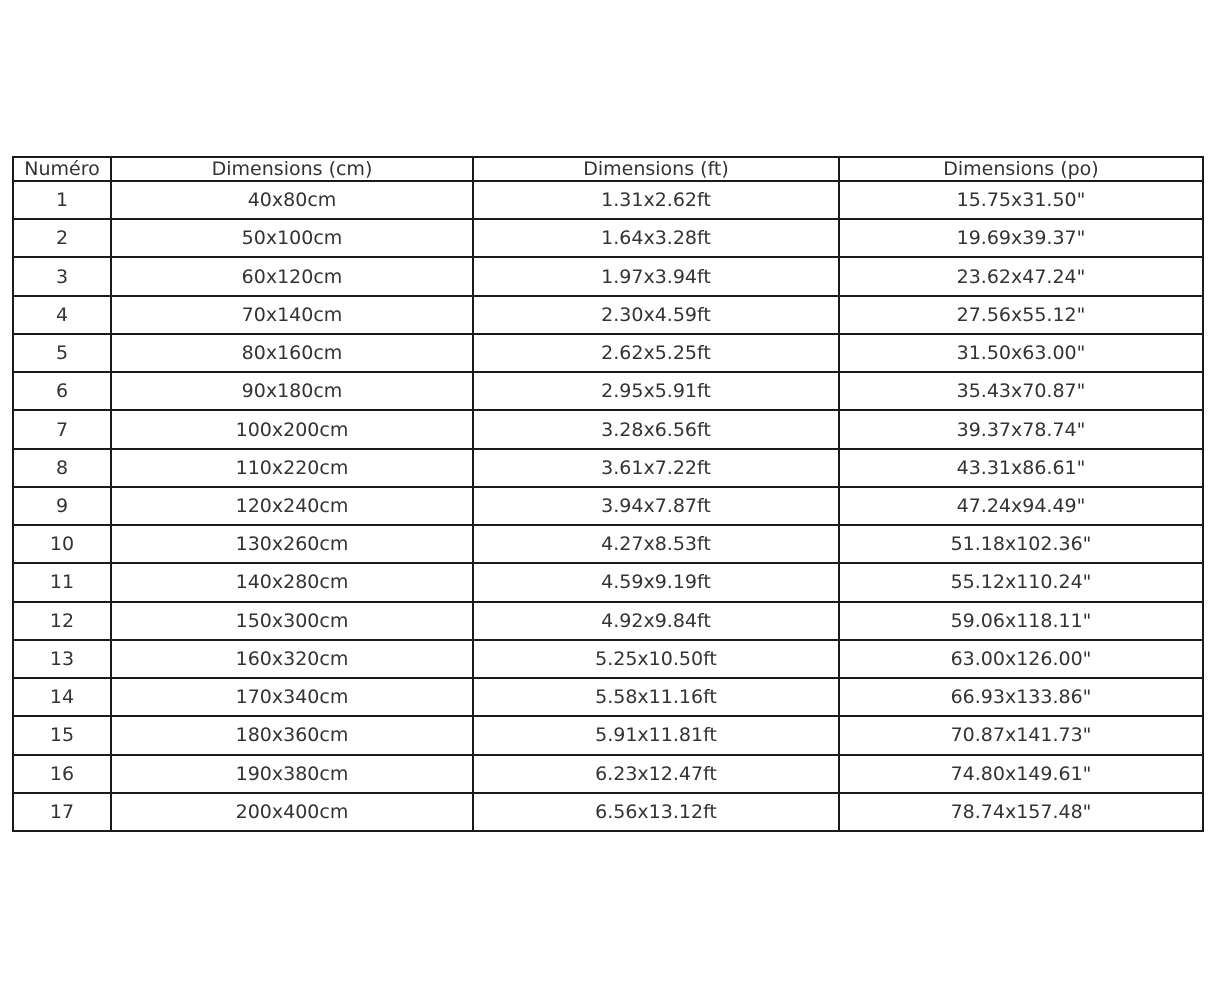  What do you see at coordinates (62, 773) in the screenshot?
I see `cell-numero: 16` at bounding box center [62, 773].